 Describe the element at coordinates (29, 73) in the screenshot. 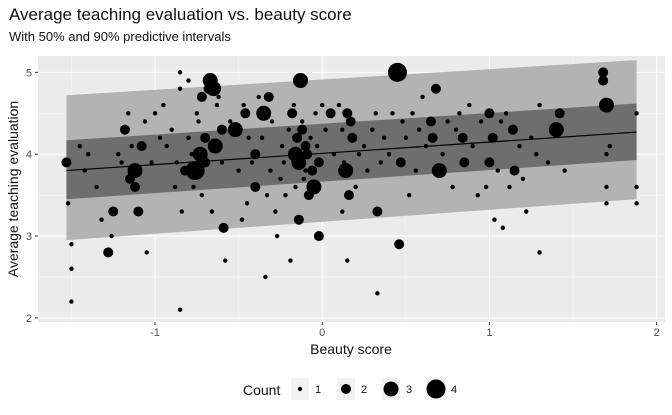

I see `y-tick-label: 5` at that location.